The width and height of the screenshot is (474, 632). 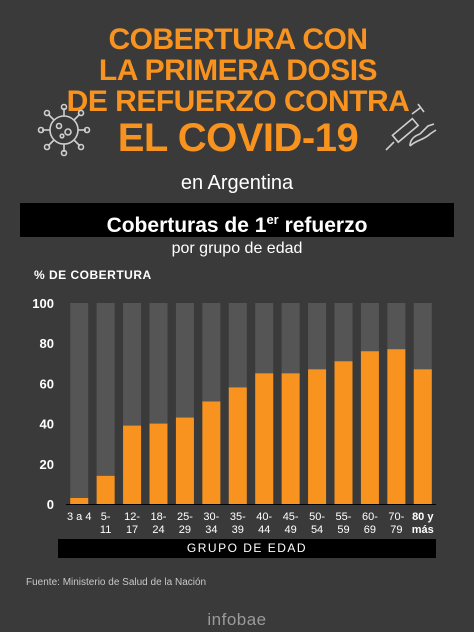 I want to click on virus-icon, so click(x=64, y=130).